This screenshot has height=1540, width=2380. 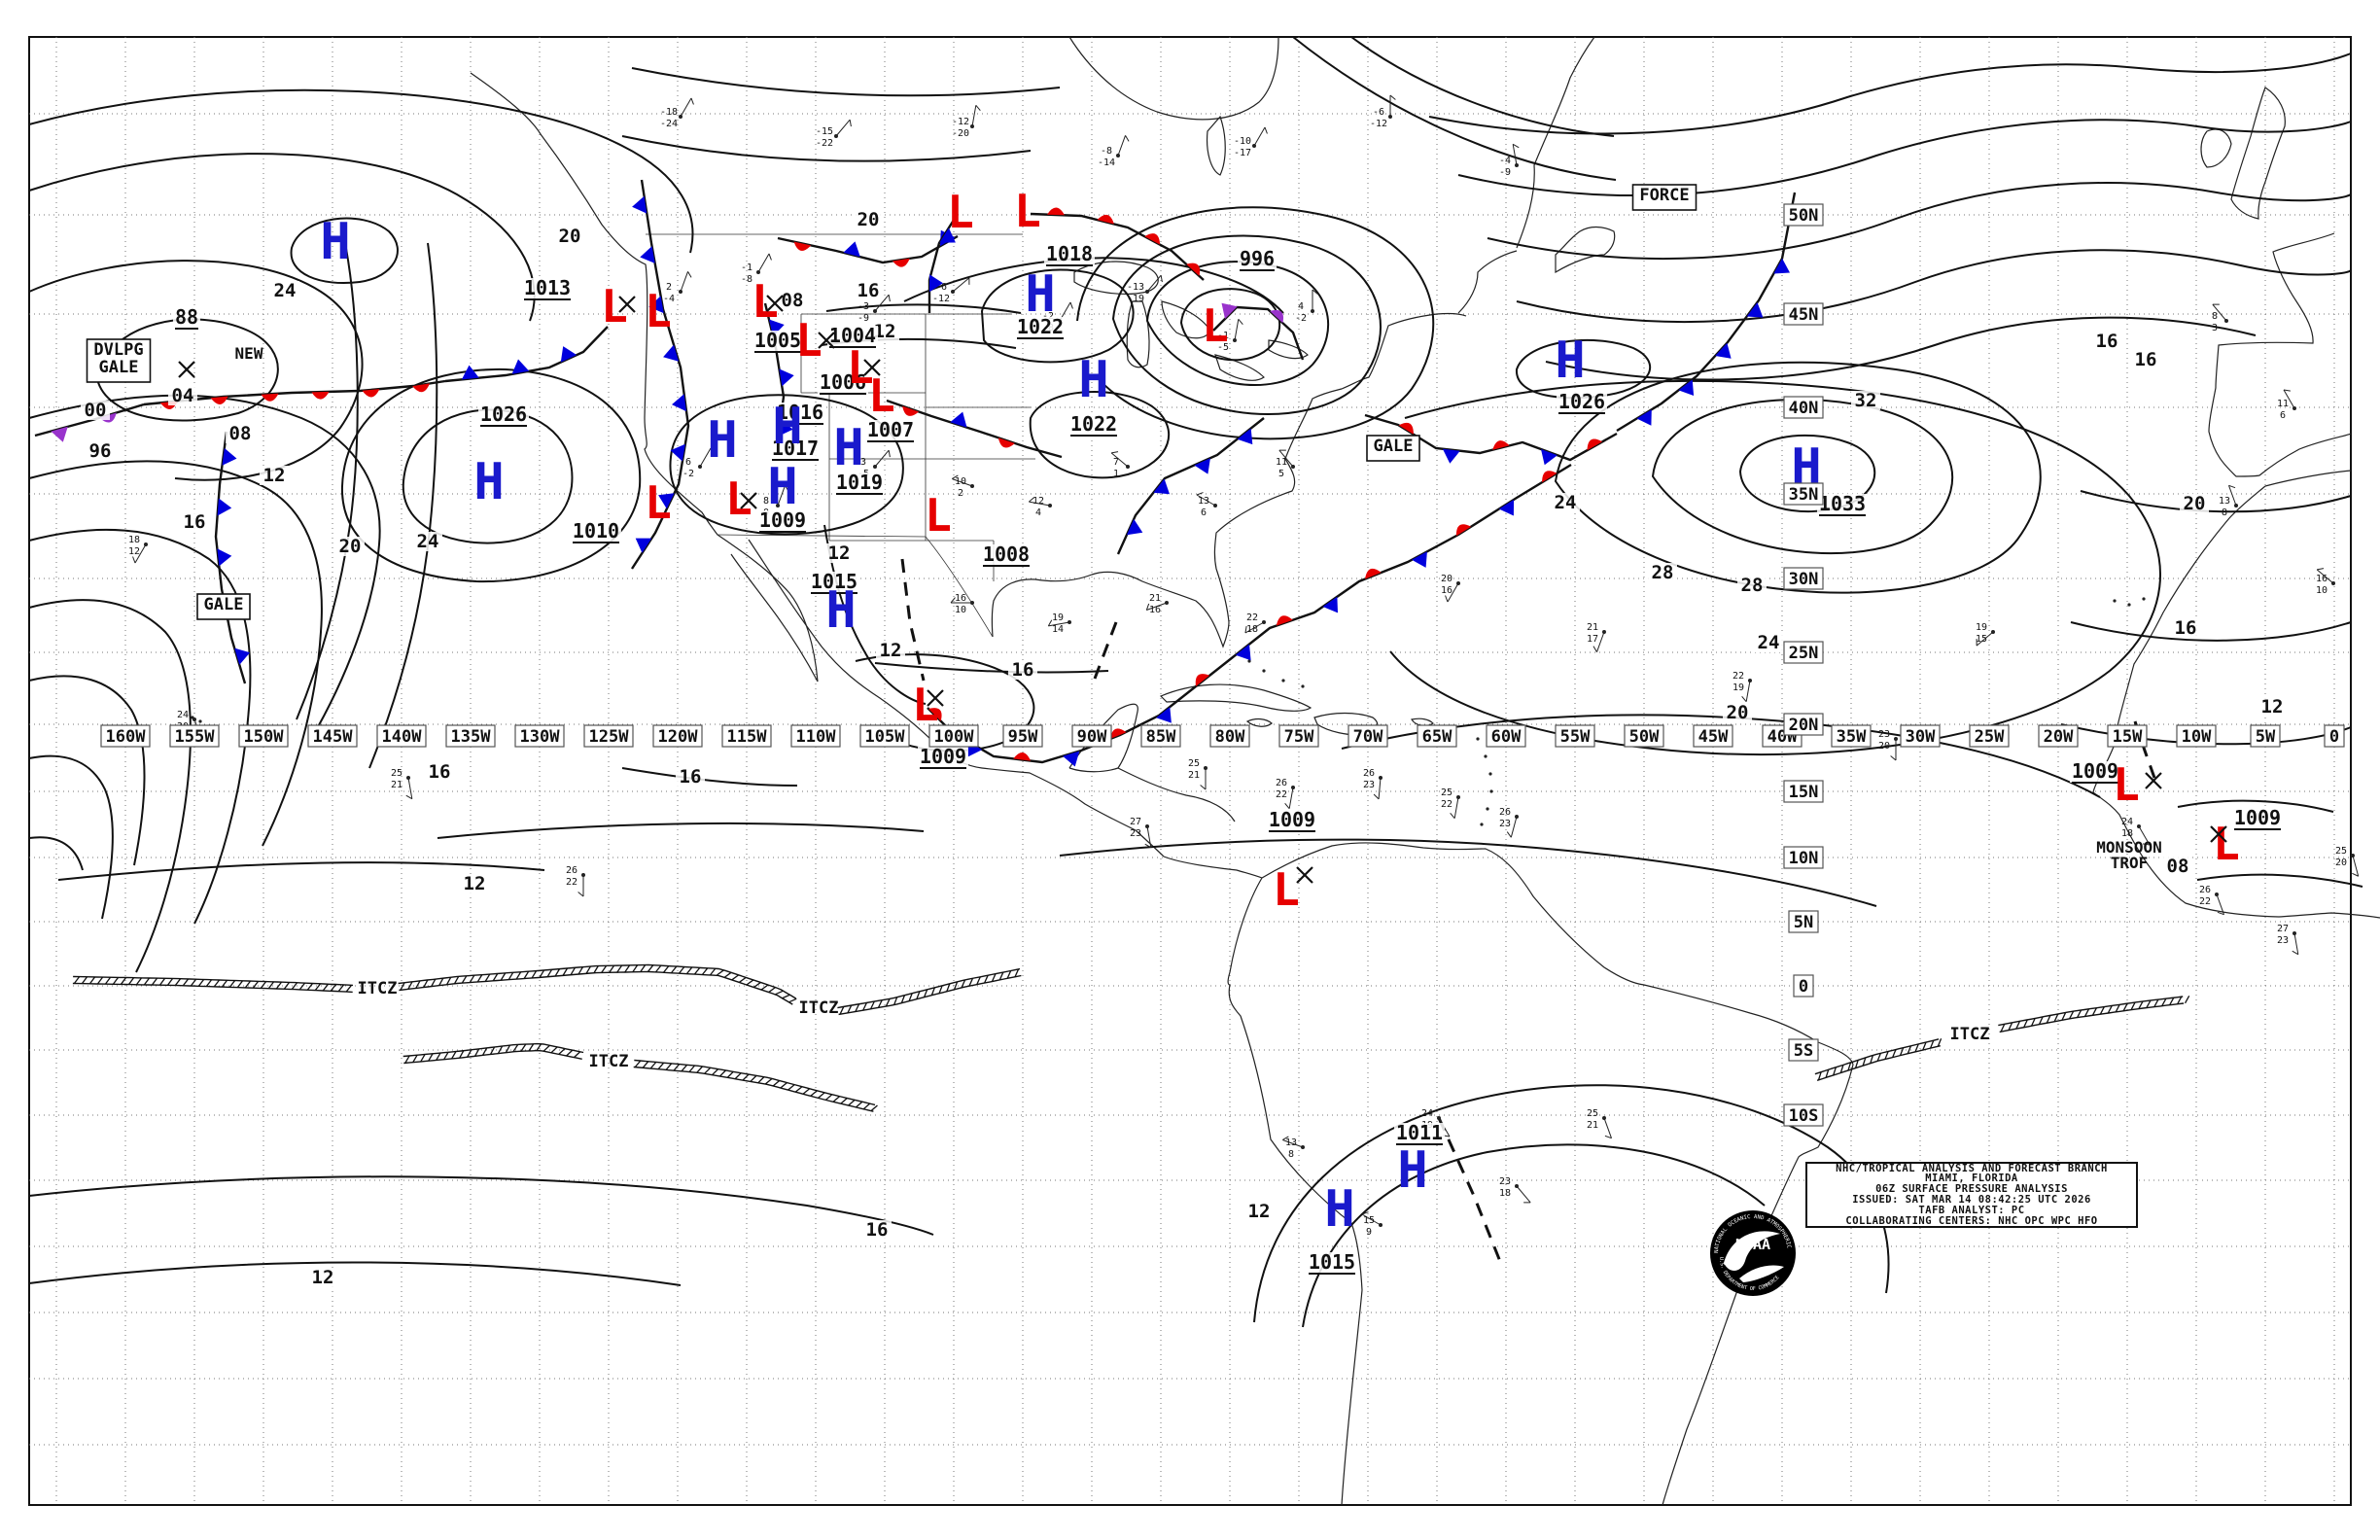 I want to click on stationary-front-line, so click(x=1491, y=437).